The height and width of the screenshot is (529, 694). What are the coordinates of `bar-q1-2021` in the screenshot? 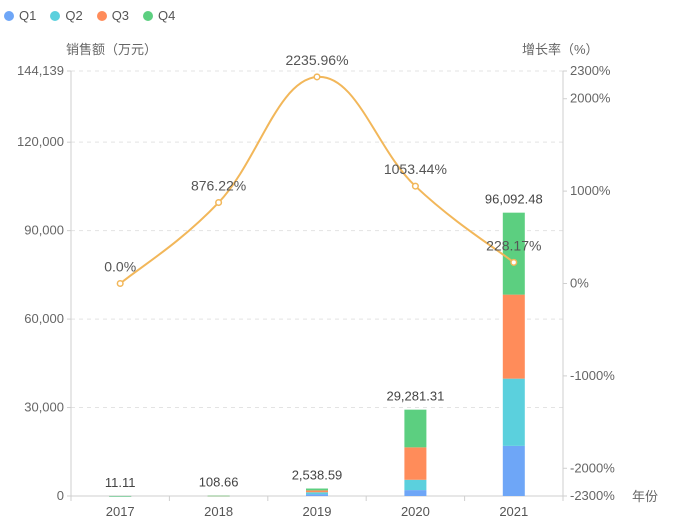 It's located at (513, 470).